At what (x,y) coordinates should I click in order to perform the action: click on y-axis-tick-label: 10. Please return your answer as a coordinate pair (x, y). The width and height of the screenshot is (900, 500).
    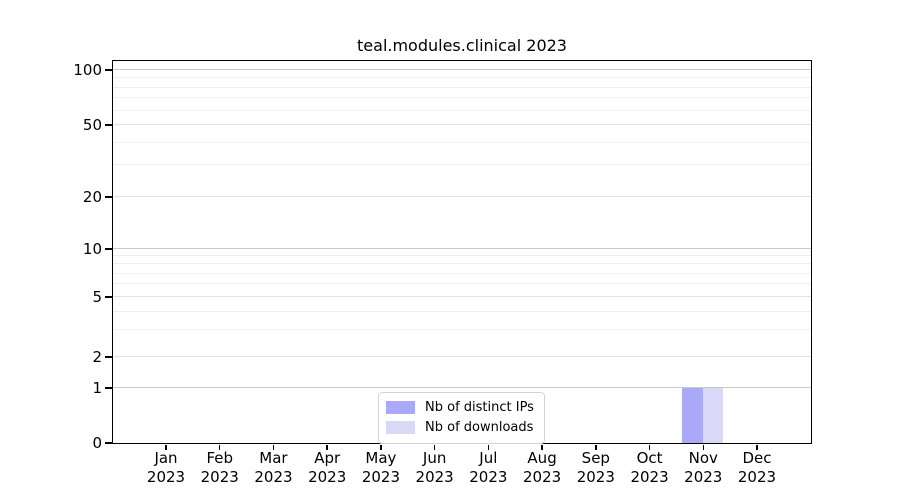
    Looking at the image, I should click on (92, 249).